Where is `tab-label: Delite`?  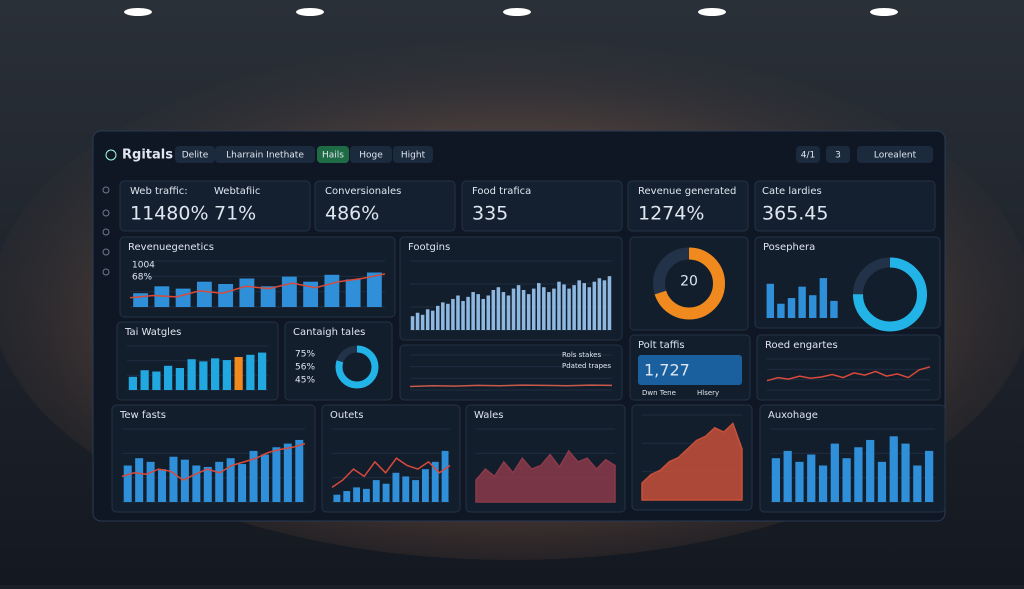 tab-label: Delite is located at coordinates (195, 156).